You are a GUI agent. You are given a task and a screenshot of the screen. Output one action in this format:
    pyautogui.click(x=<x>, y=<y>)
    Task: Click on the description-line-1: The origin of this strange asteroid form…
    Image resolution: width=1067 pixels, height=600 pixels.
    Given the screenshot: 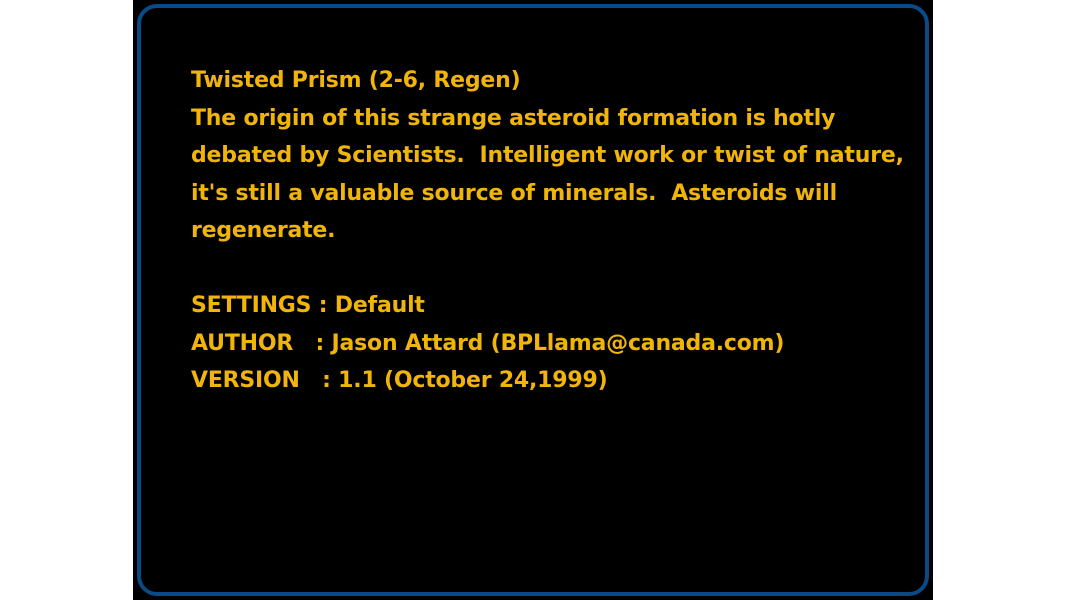 What is the action you would take?
    pyautogui.click(x=513, y=118)
    